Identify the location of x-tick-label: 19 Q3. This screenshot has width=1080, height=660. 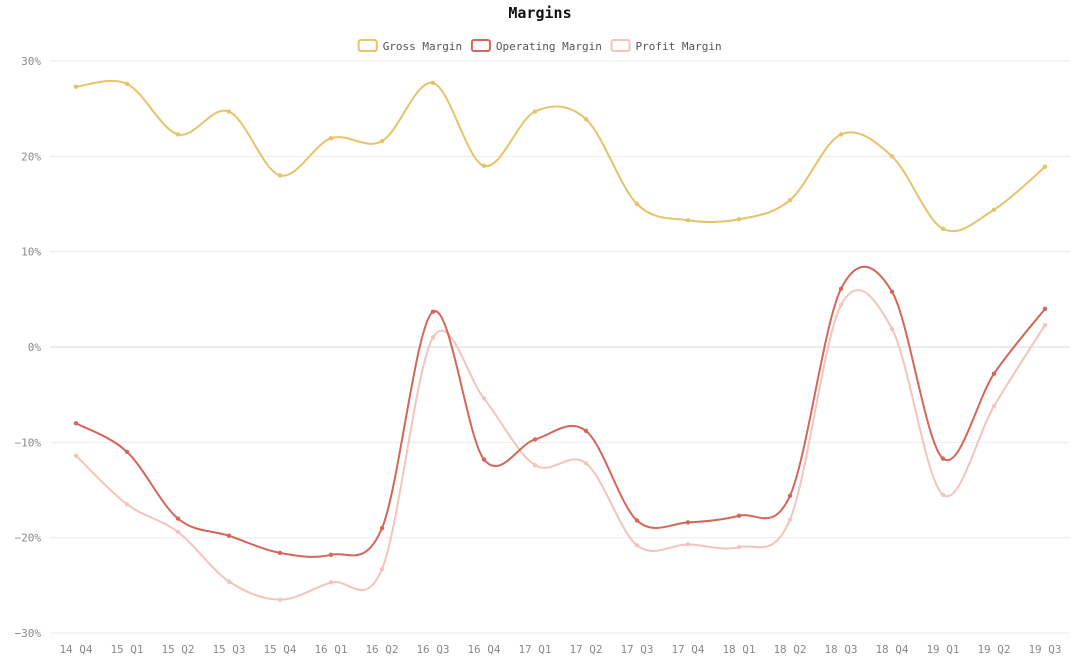
(1044, 649).